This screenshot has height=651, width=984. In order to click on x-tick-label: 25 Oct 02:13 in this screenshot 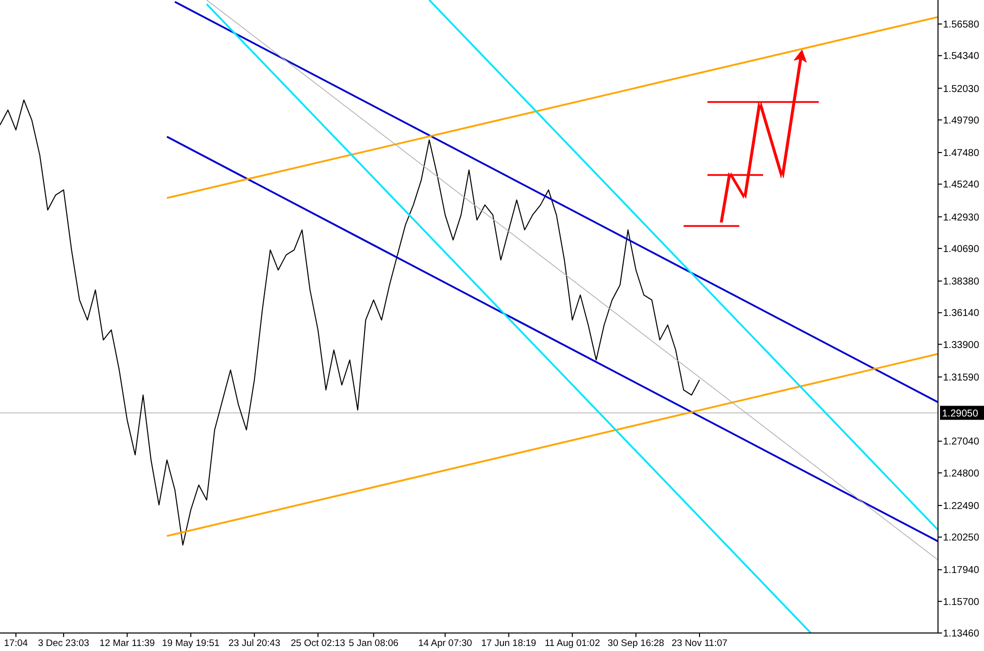, I will do `click(318, 643)`.